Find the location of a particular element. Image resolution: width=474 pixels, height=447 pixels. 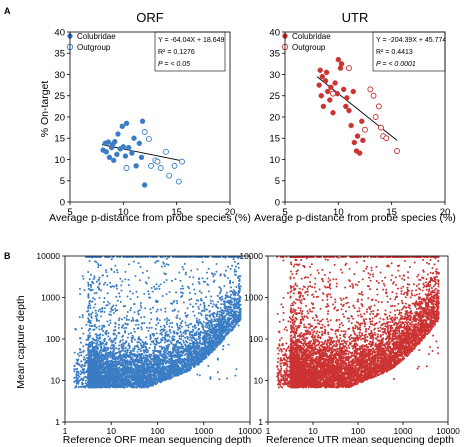

legend-label-outgroup-orf: Outgroup is located at coordinates (94, 47).